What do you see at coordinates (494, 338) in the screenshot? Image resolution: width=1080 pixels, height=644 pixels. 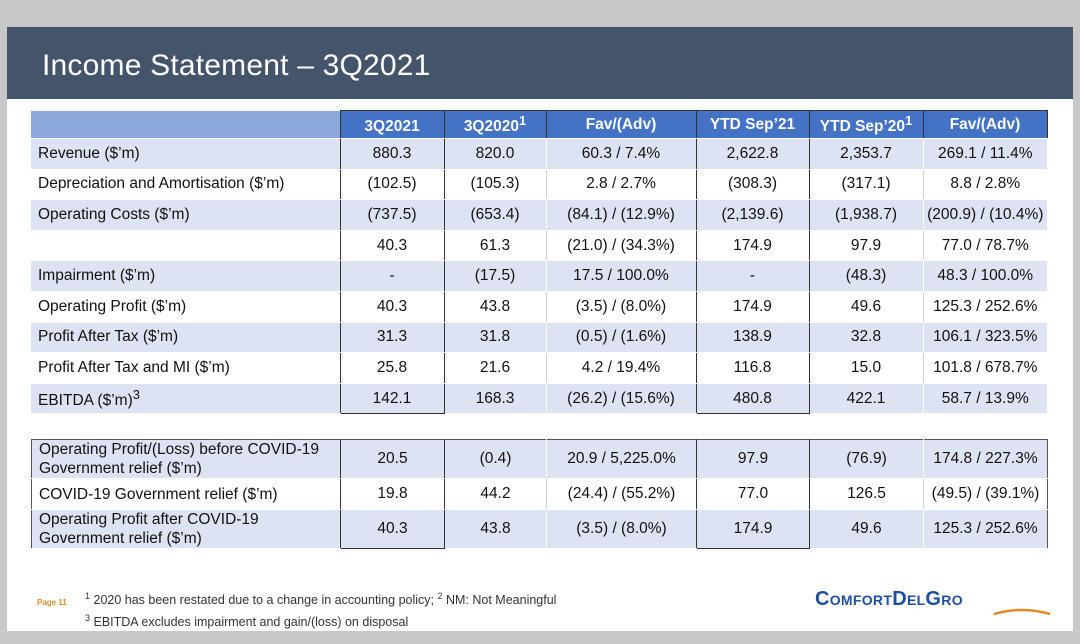 I see `cell-3q2020: 31.8` at bounding box center [494, 338].